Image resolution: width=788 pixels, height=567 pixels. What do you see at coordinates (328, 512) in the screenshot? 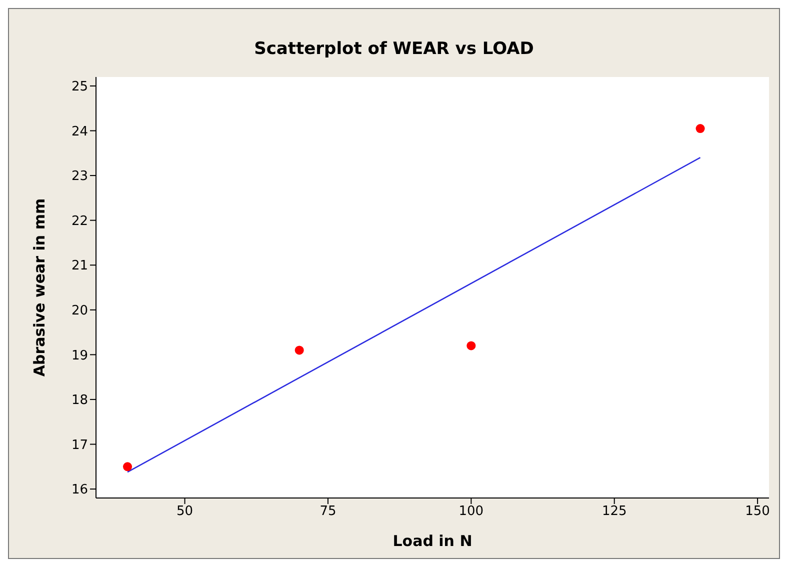
I see `x-tick-label: 75` at bounding box center [328, 512].